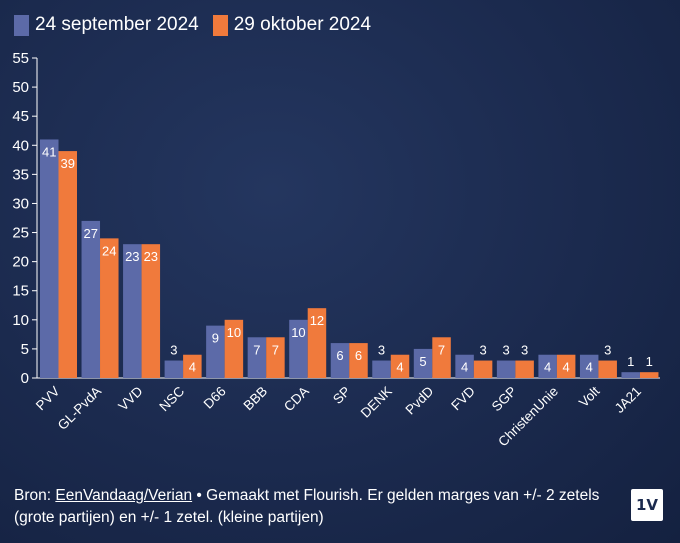 The height and width of the screenshot is (543, 680). Describe the element at coordinates (256, 349) in the screenshot. I see `data-label-BBB-series-1: 7` at that location.